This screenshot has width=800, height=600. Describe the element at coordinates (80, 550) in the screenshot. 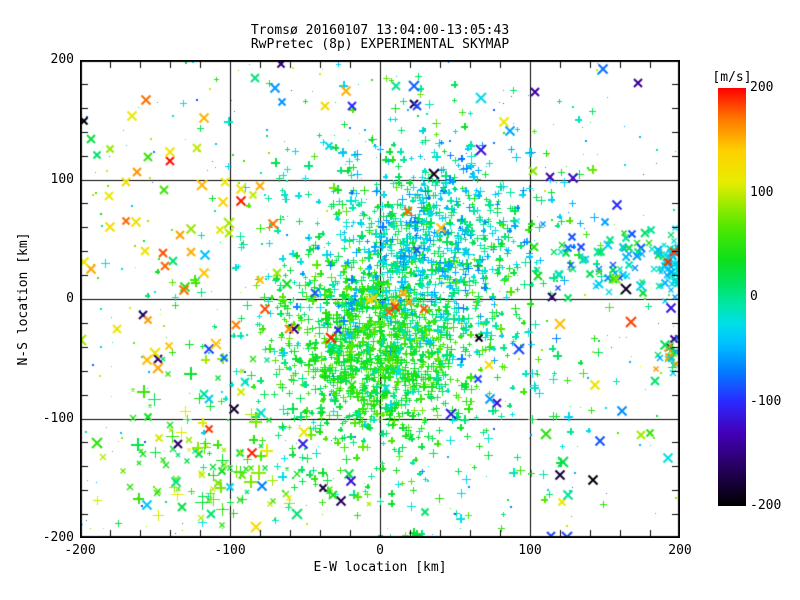

I see `x-tick-label: -200` at that location.